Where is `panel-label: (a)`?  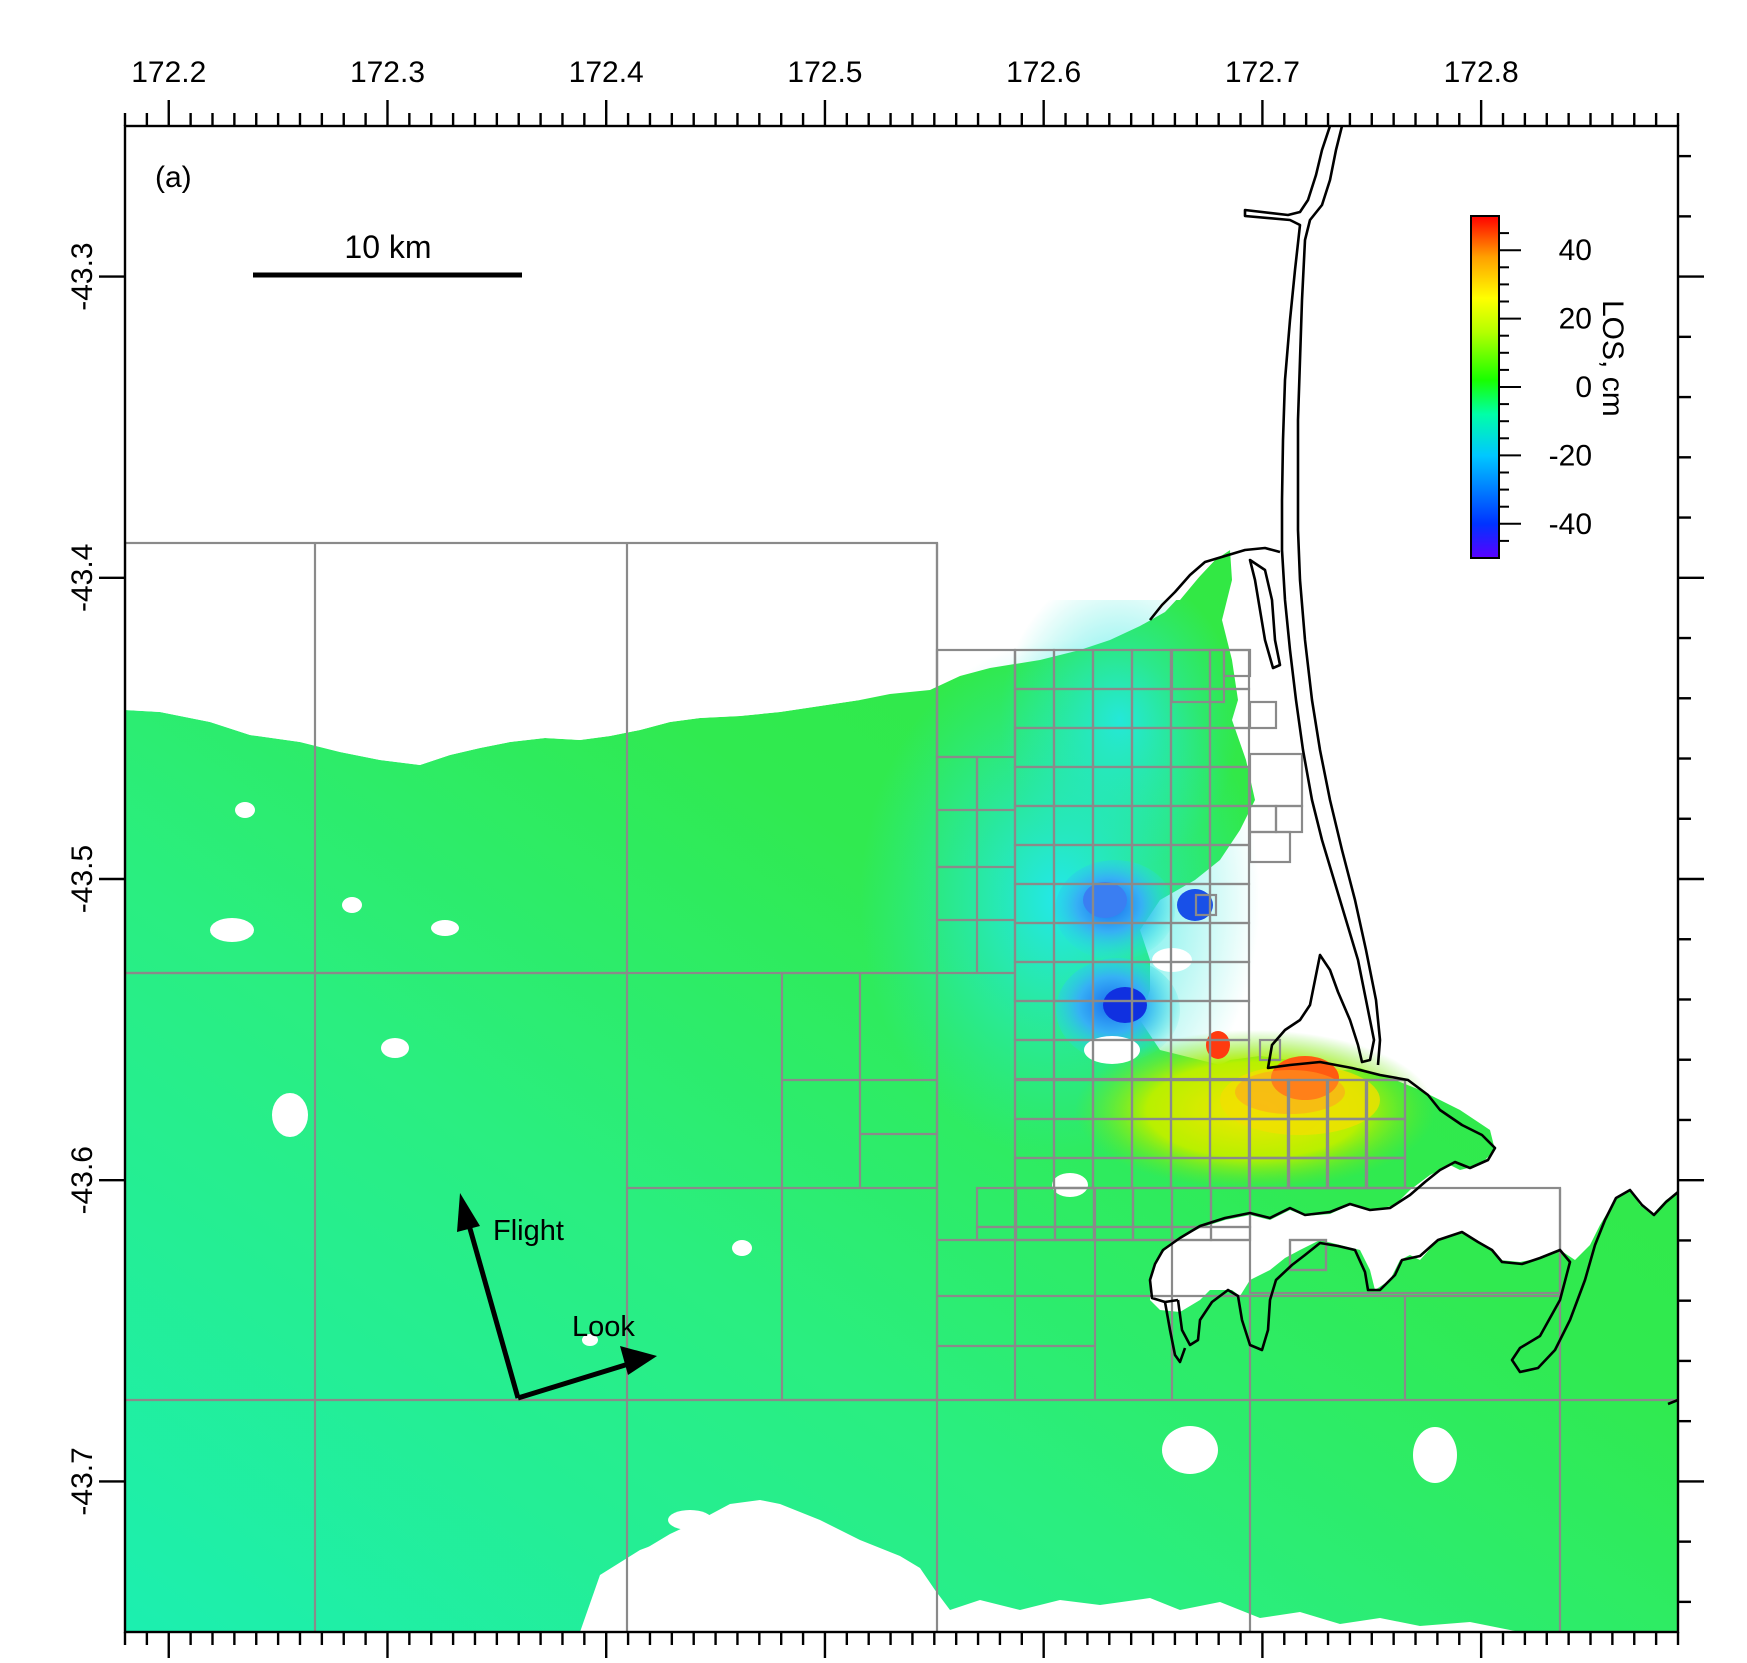
panel-label: (a) is located at coordinates (173, 177).